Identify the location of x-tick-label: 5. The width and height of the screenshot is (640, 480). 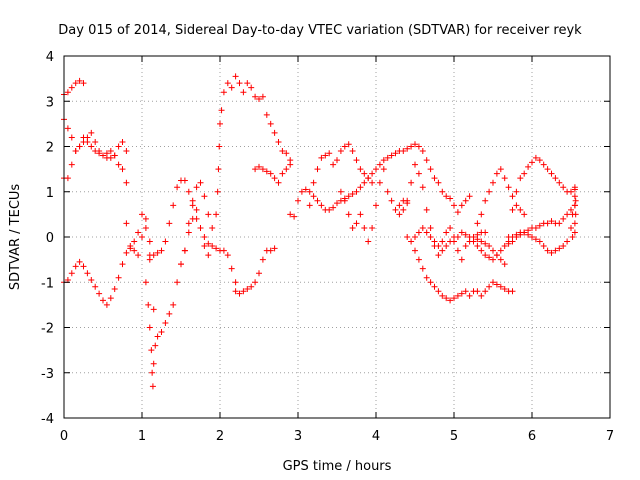
(454, 436).